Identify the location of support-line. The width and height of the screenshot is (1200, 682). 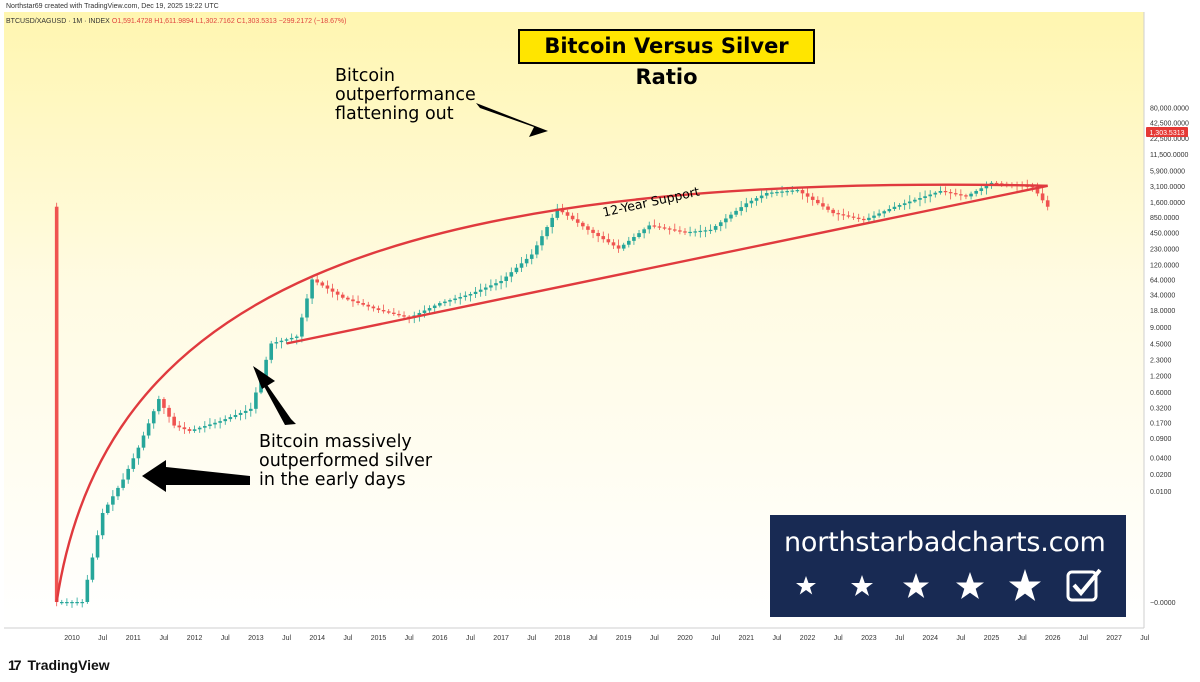
(667, 264).